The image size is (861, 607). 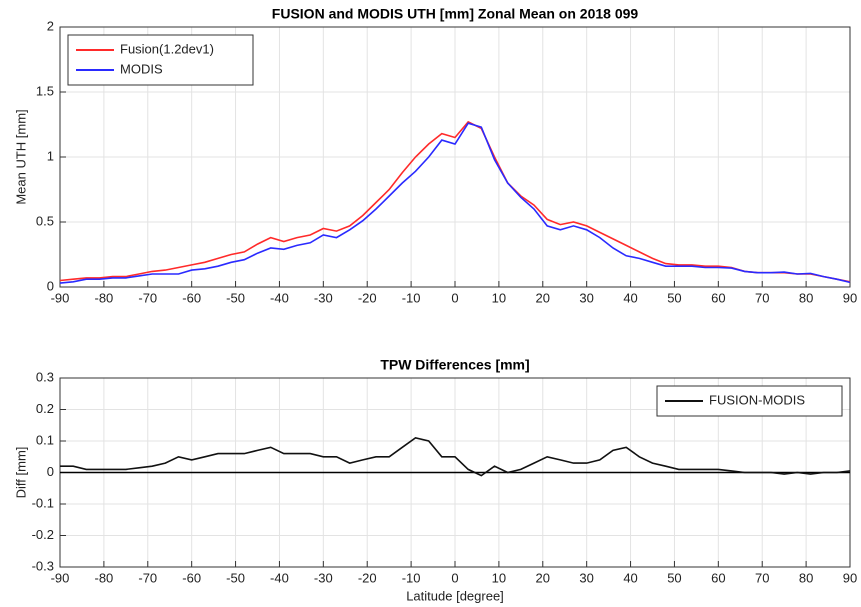 What do you see at coordinates (50, 25) in the screenshot?
I see `y-tick-label: 2` at bounding box center [50, 25].